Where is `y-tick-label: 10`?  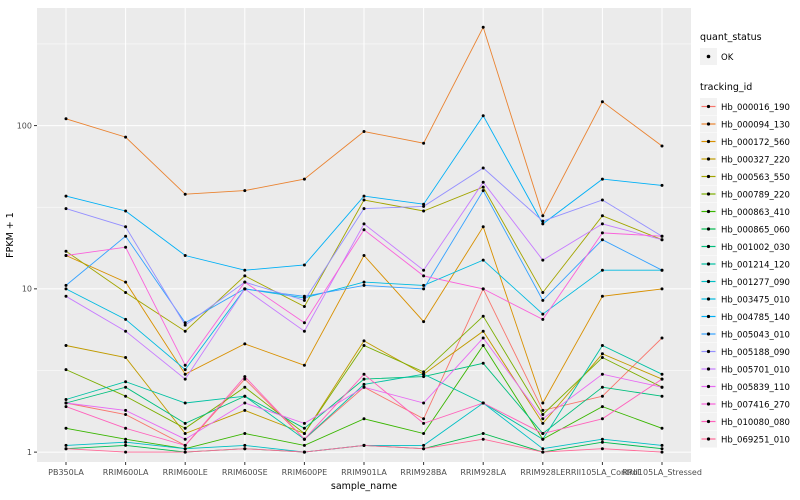
y-tick-label: 10 is located at coordinates (27, 289).